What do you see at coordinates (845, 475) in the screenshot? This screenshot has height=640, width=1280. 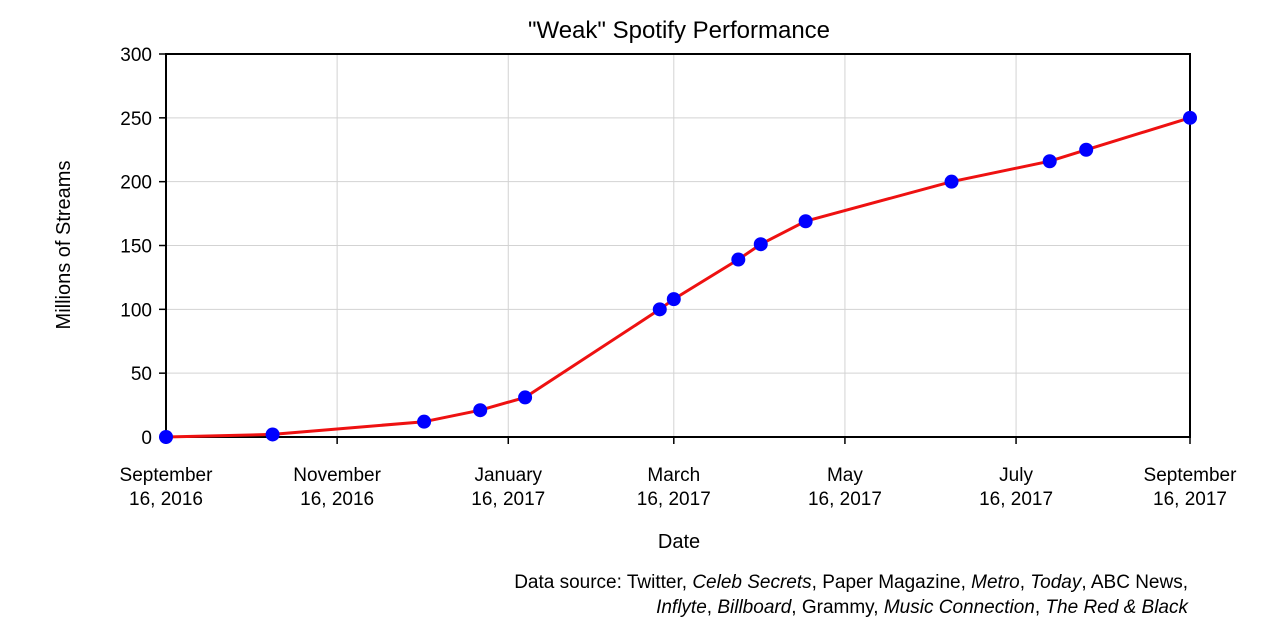 I see `x-tick-label-month: May` at bounding box center [845, 475].